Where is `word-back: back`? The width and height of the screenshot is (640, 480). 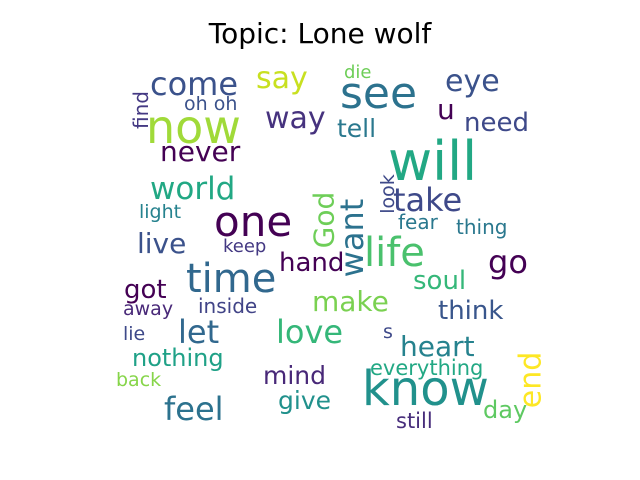
word-back: back is located at coordinates (138, 380).